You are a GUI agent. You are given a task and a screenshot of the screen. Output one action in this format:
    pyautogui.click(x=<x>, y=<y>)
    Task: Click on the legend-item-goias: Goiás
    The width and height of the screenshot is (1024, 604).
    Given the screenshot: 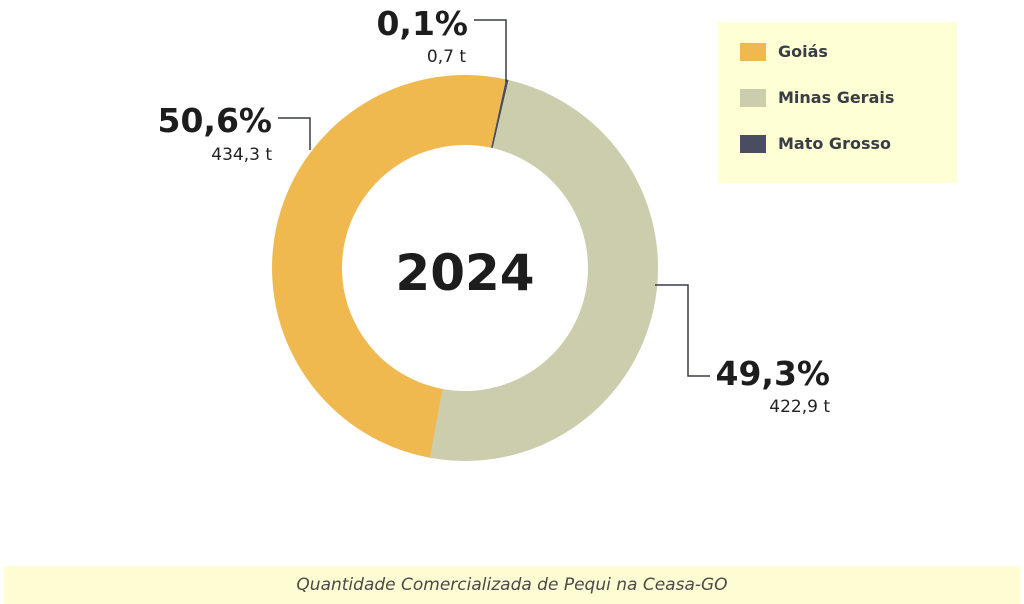 What is the action you would take?
    pyautogui.click(x=784, y=51)
    